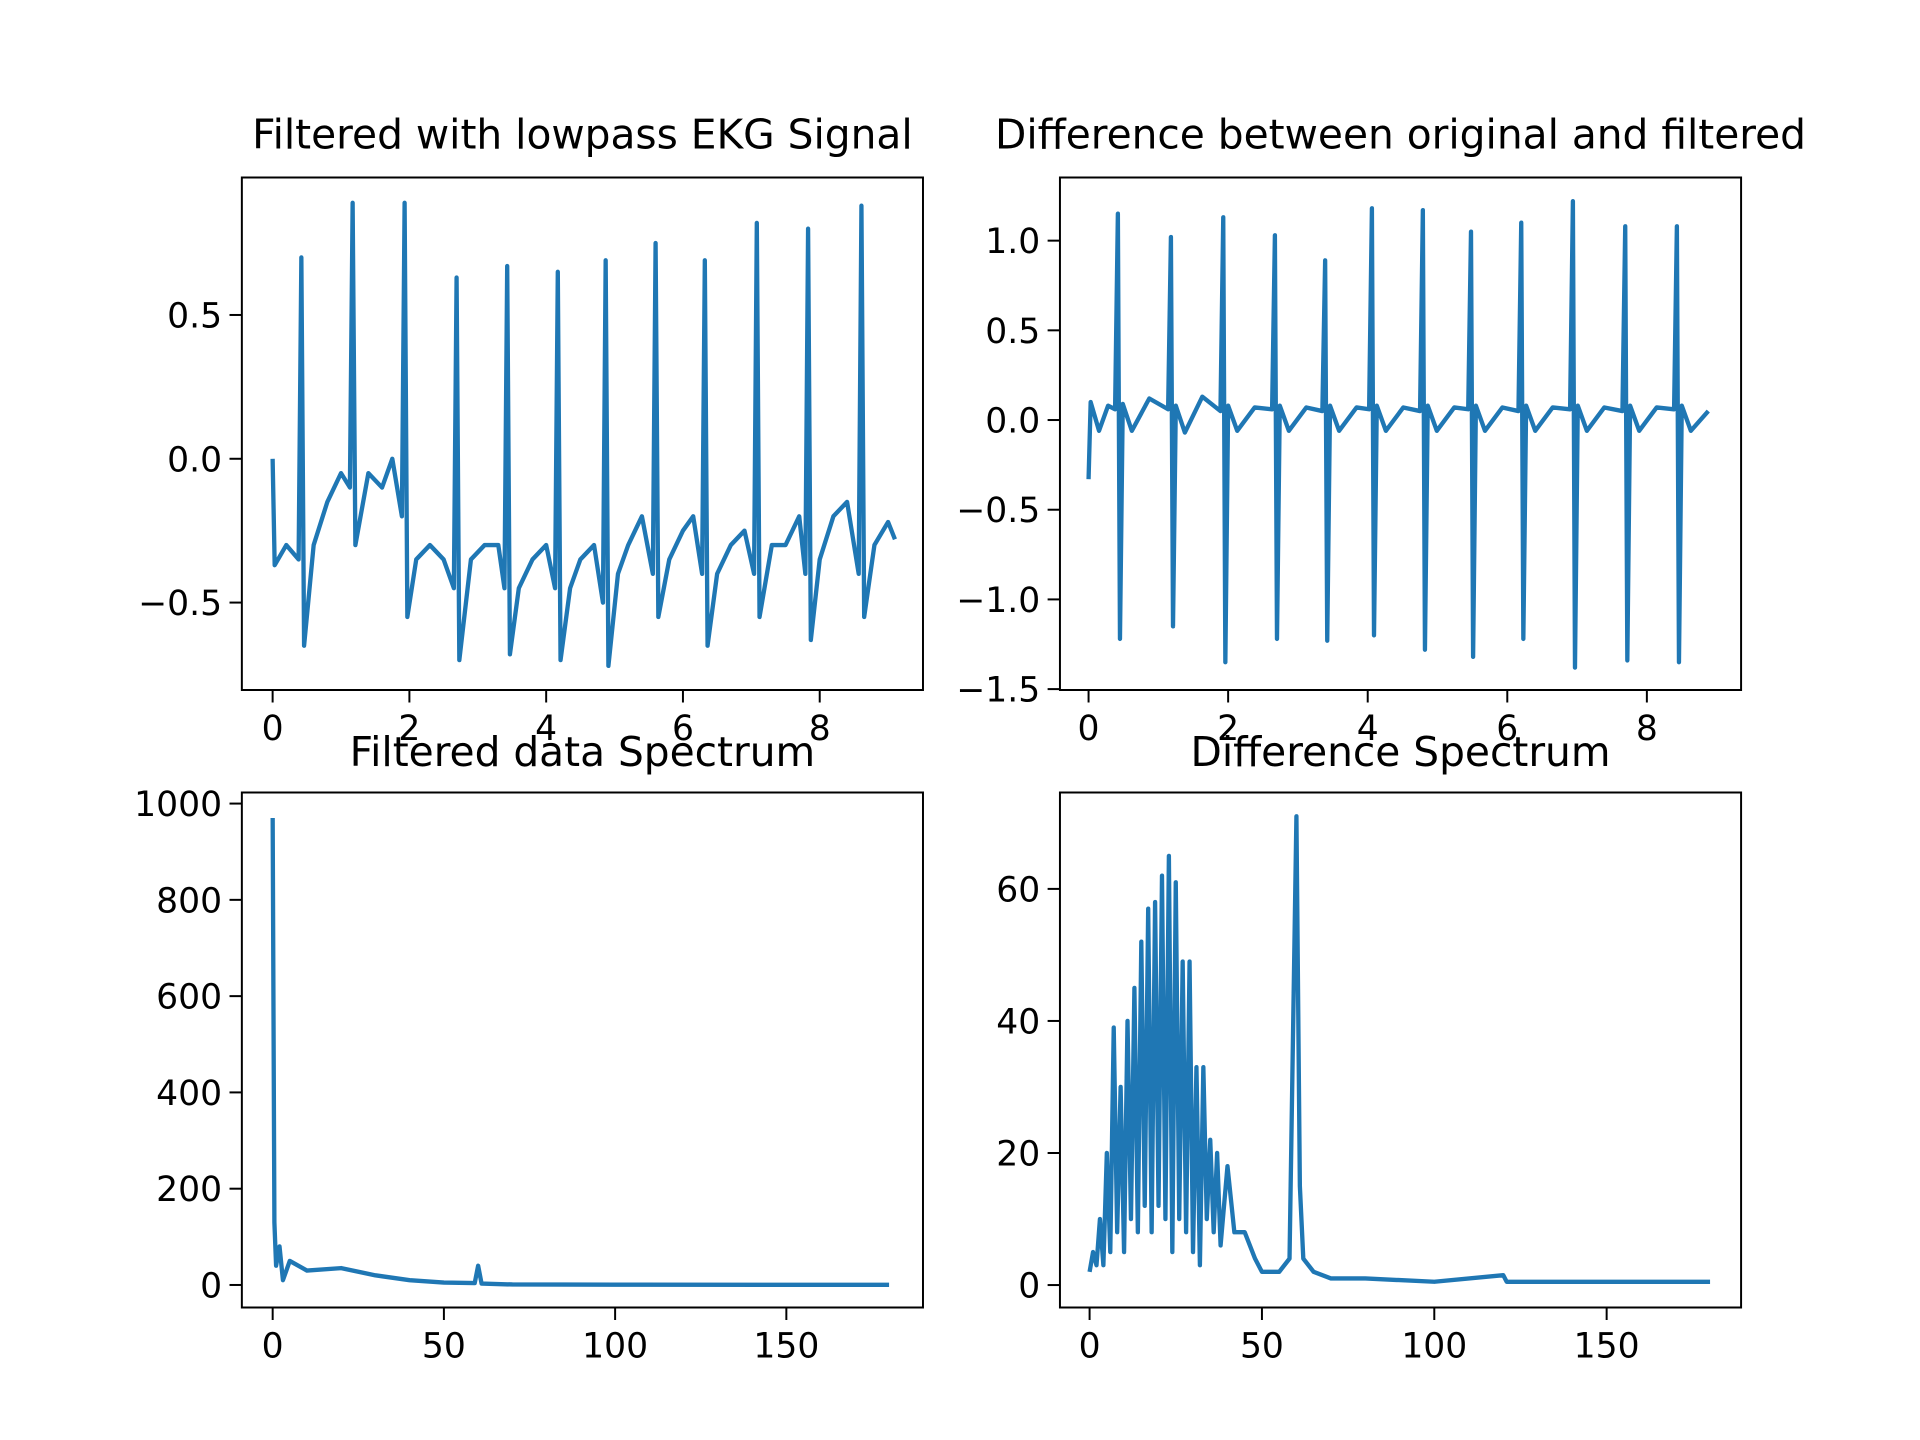 The height and width of the screenshot is (1440, 1920). I want to click on y-tick-label: −1.0, so click(998, 601).